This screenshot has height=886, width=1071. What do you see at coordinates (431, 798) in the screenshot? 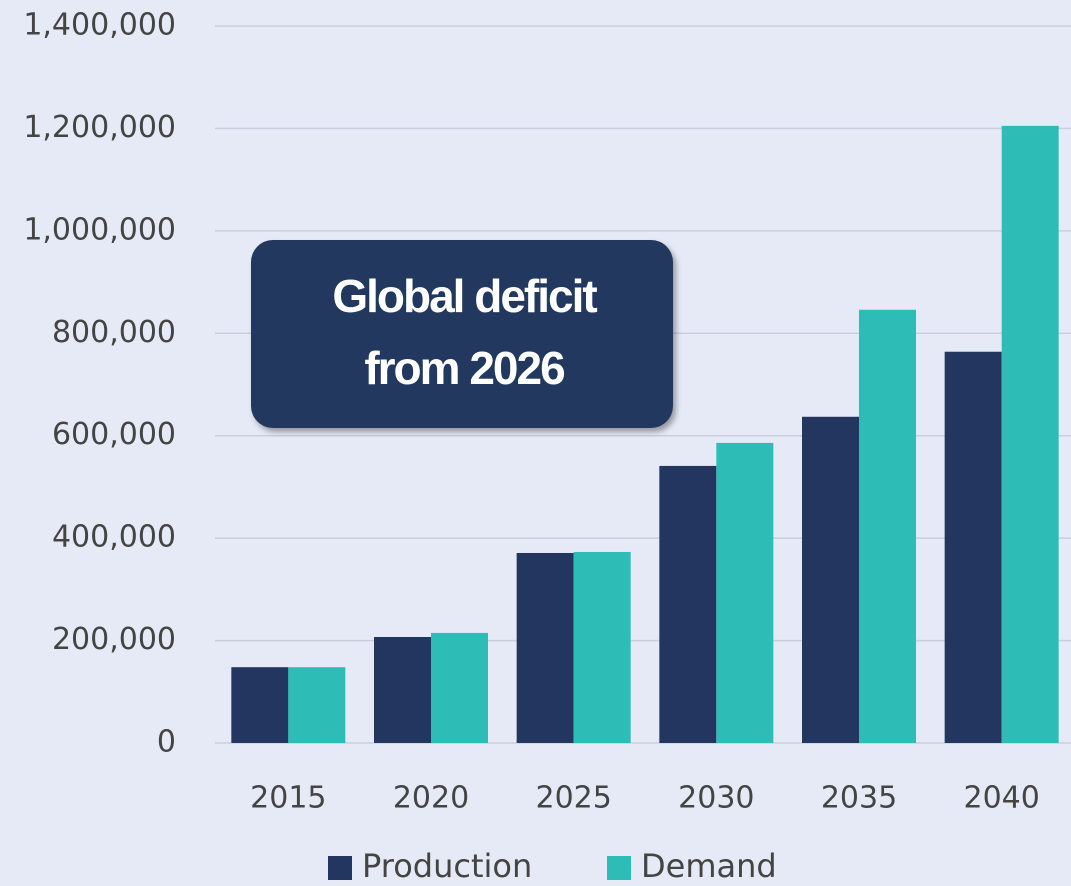
I see `x-tick-label: 2020` at bounding box center [431, 798].